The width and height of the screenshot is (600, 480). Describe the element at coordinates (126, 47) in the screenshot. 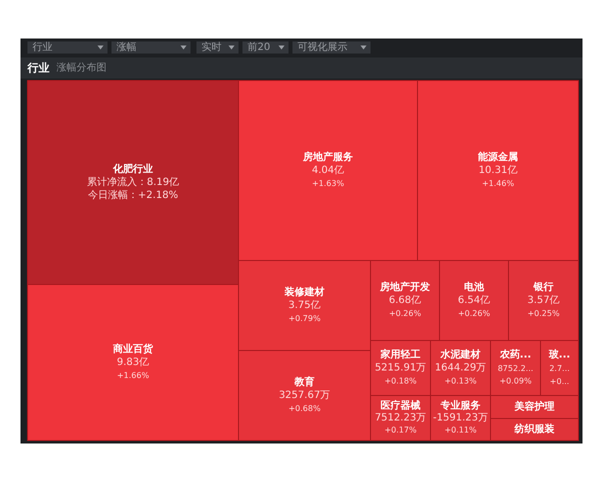

I see `text: 涨幅` at that location.